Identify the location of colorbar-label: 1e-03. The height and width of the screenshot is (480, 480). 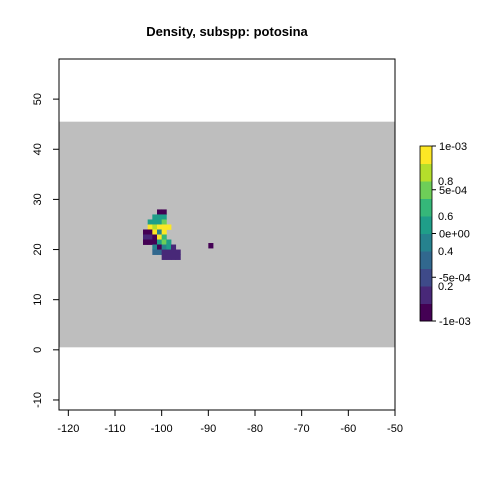
(453, 147).